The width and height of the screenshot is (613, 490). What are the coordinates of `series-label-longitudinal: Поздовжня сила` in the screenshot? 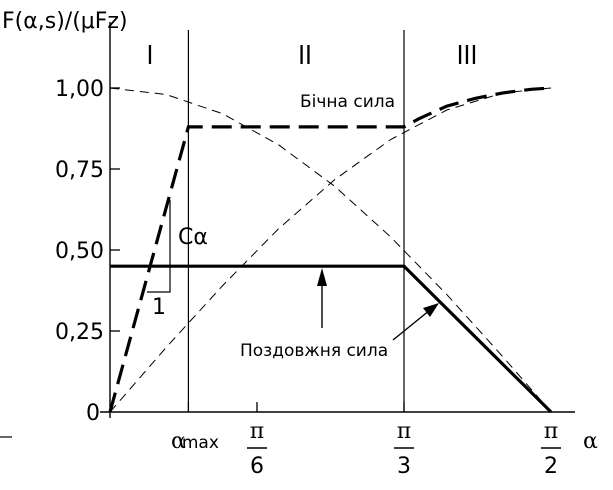 It's located at (314, 351).